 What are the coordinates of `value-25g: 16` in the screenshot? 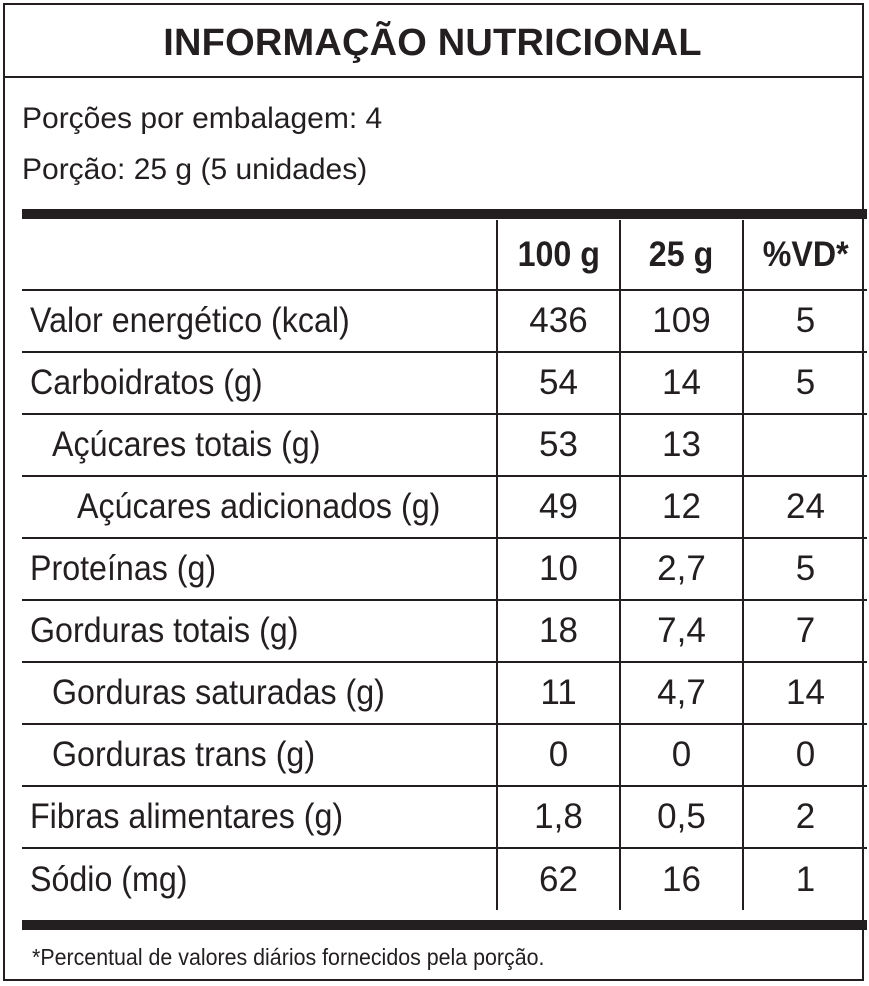 It's located at (681, 879).